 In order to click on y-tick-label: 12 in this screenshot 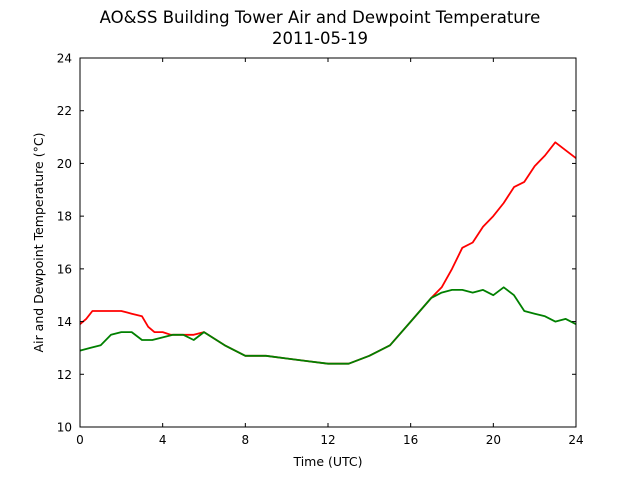, I will do `click(64, 375)`.